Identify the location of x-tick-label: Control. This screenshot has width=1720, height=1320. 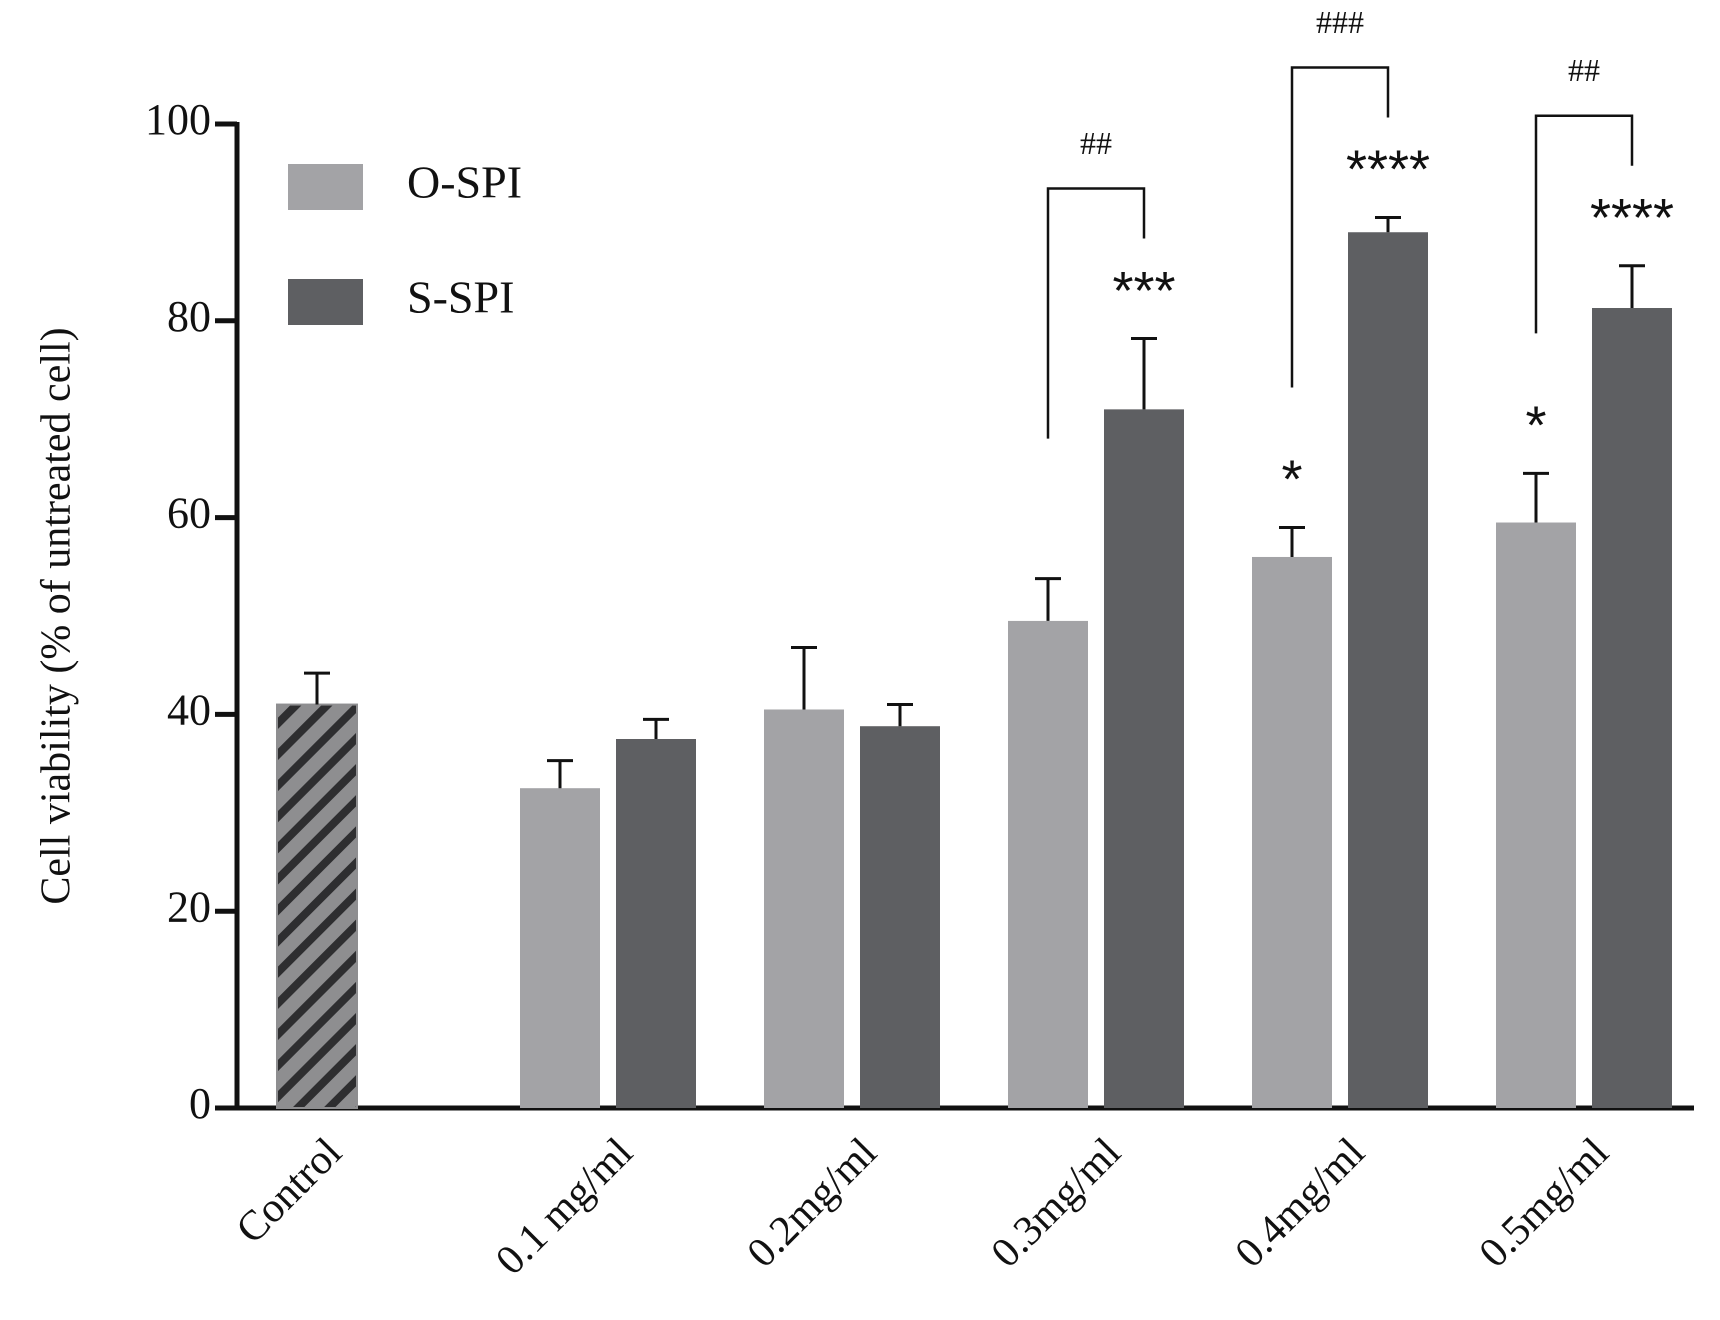
(289, 1190).